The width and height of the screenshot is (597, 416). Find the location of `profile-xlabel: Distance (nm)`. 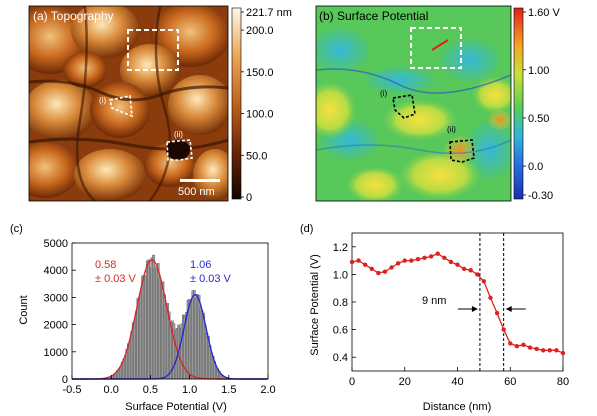

profile-xlabel: Distance (nm) is located at coordinates (457, 407).